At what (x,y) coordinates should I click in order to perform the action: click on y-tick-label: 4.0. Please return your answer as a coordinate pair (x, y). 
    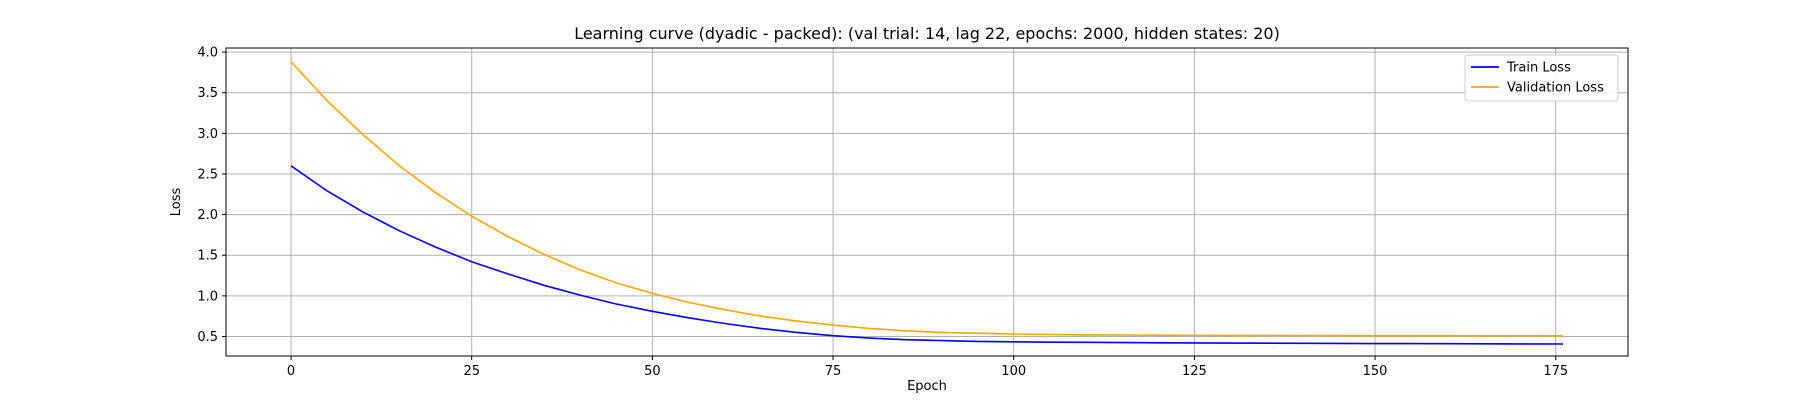
    Looking at the image, I should click on (207, 53).